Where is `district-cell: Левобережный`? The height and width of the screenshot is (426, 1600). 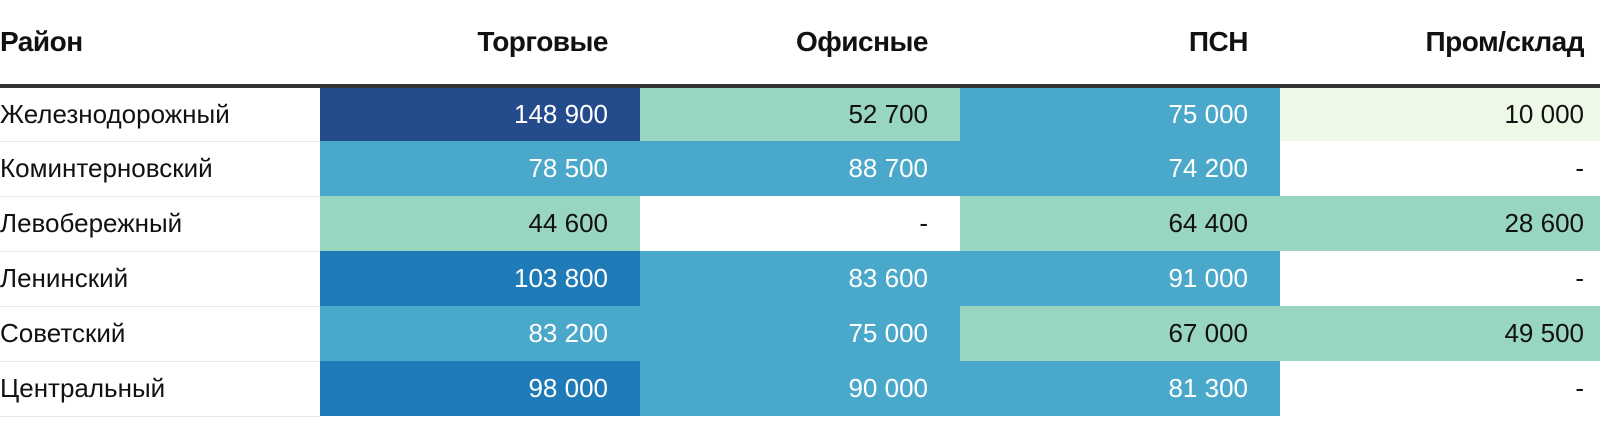 district-cell: Левобережный is located at coordinates (160, 224).